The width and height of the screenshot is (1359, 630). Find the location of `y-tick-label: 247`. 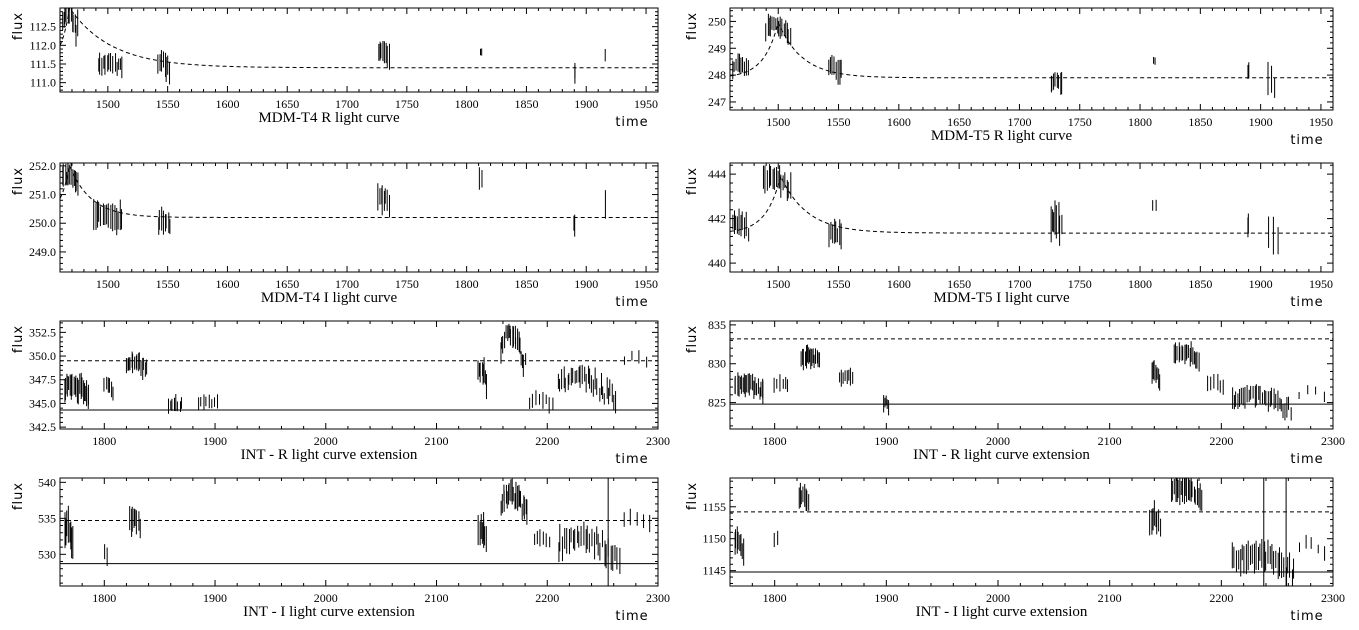

y-tick-label: 247 is located at coordinates (717, 102).